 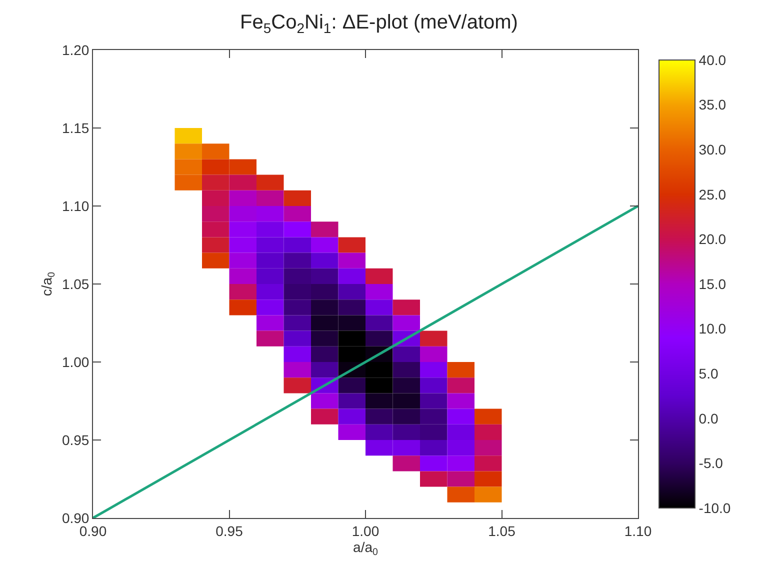 What do you see at coordinates (712, 328) in the screenshot?
I see `color-bar-label: 10.0` at bounding box center [712, 328].